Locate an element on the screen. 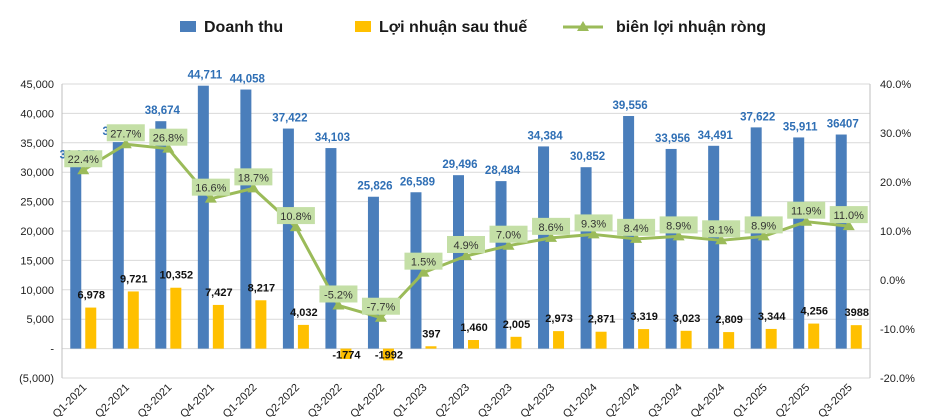 The height and width of the screenshot is (419, 940). revenue-value-label: 28,484 is located at coordinates (503, 171).